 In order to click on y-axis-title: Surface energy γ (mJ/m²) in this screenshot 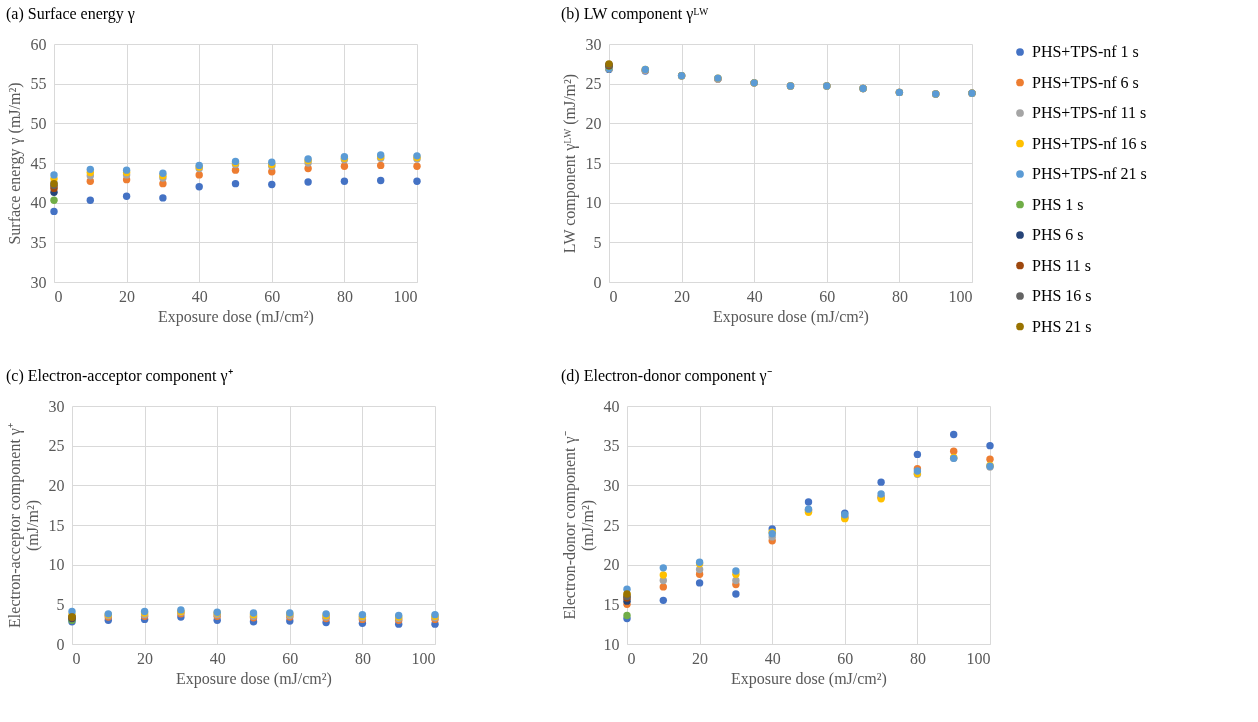, I will do `click(14, 163)`.